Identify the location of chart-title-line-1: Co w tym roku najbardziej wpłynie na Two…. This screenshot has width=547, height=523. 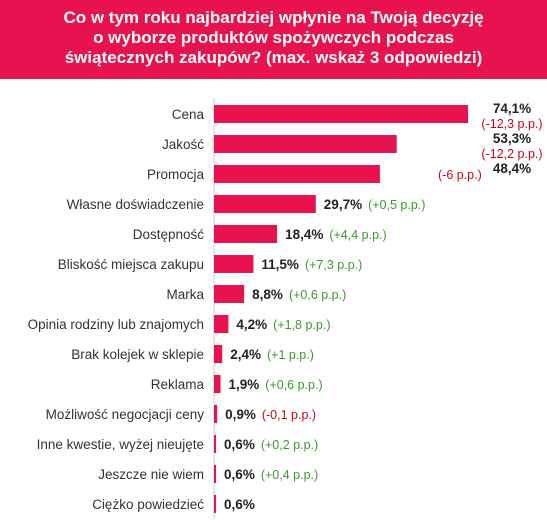
(273, 17).